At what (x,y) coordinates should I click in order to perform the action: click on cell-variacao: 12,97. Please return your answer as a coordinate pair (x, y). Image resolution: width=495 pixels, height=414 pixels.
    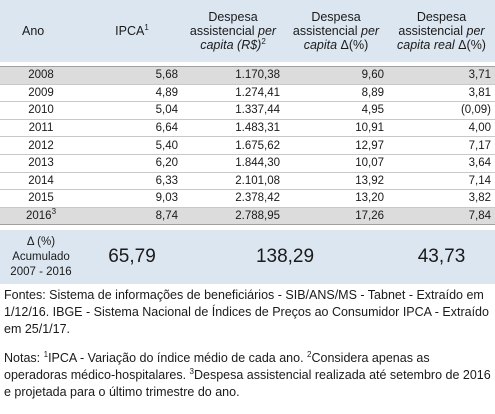
    Looking at the image, I should click on (336, 145).